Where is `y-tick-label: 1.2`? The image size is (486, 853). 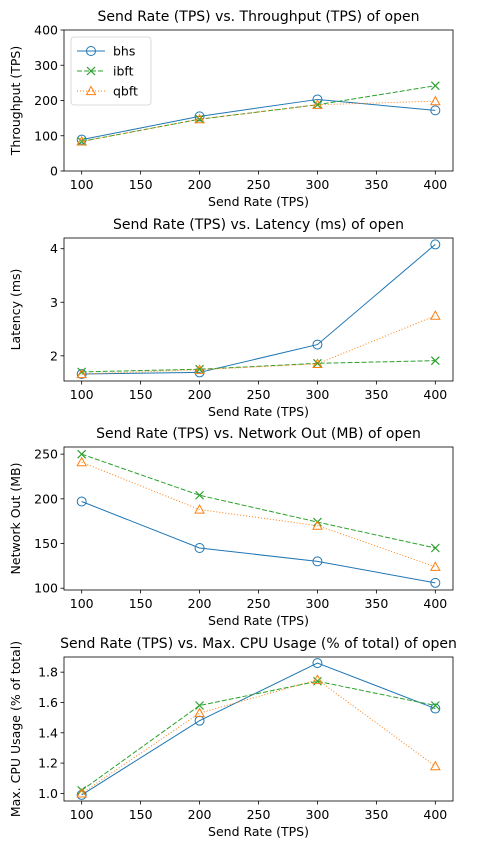 y-tick-label: 1.2 is located at coordinates (48, 763).